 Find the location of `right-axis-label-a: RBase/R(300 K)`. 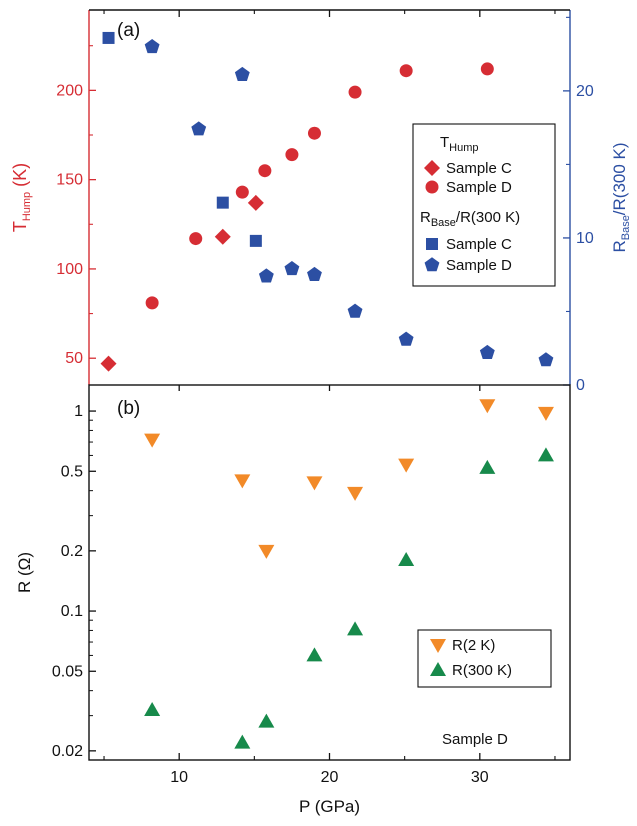

right-axis-label-a: RBase/R(300 K) is located at coordinates (621, 197).